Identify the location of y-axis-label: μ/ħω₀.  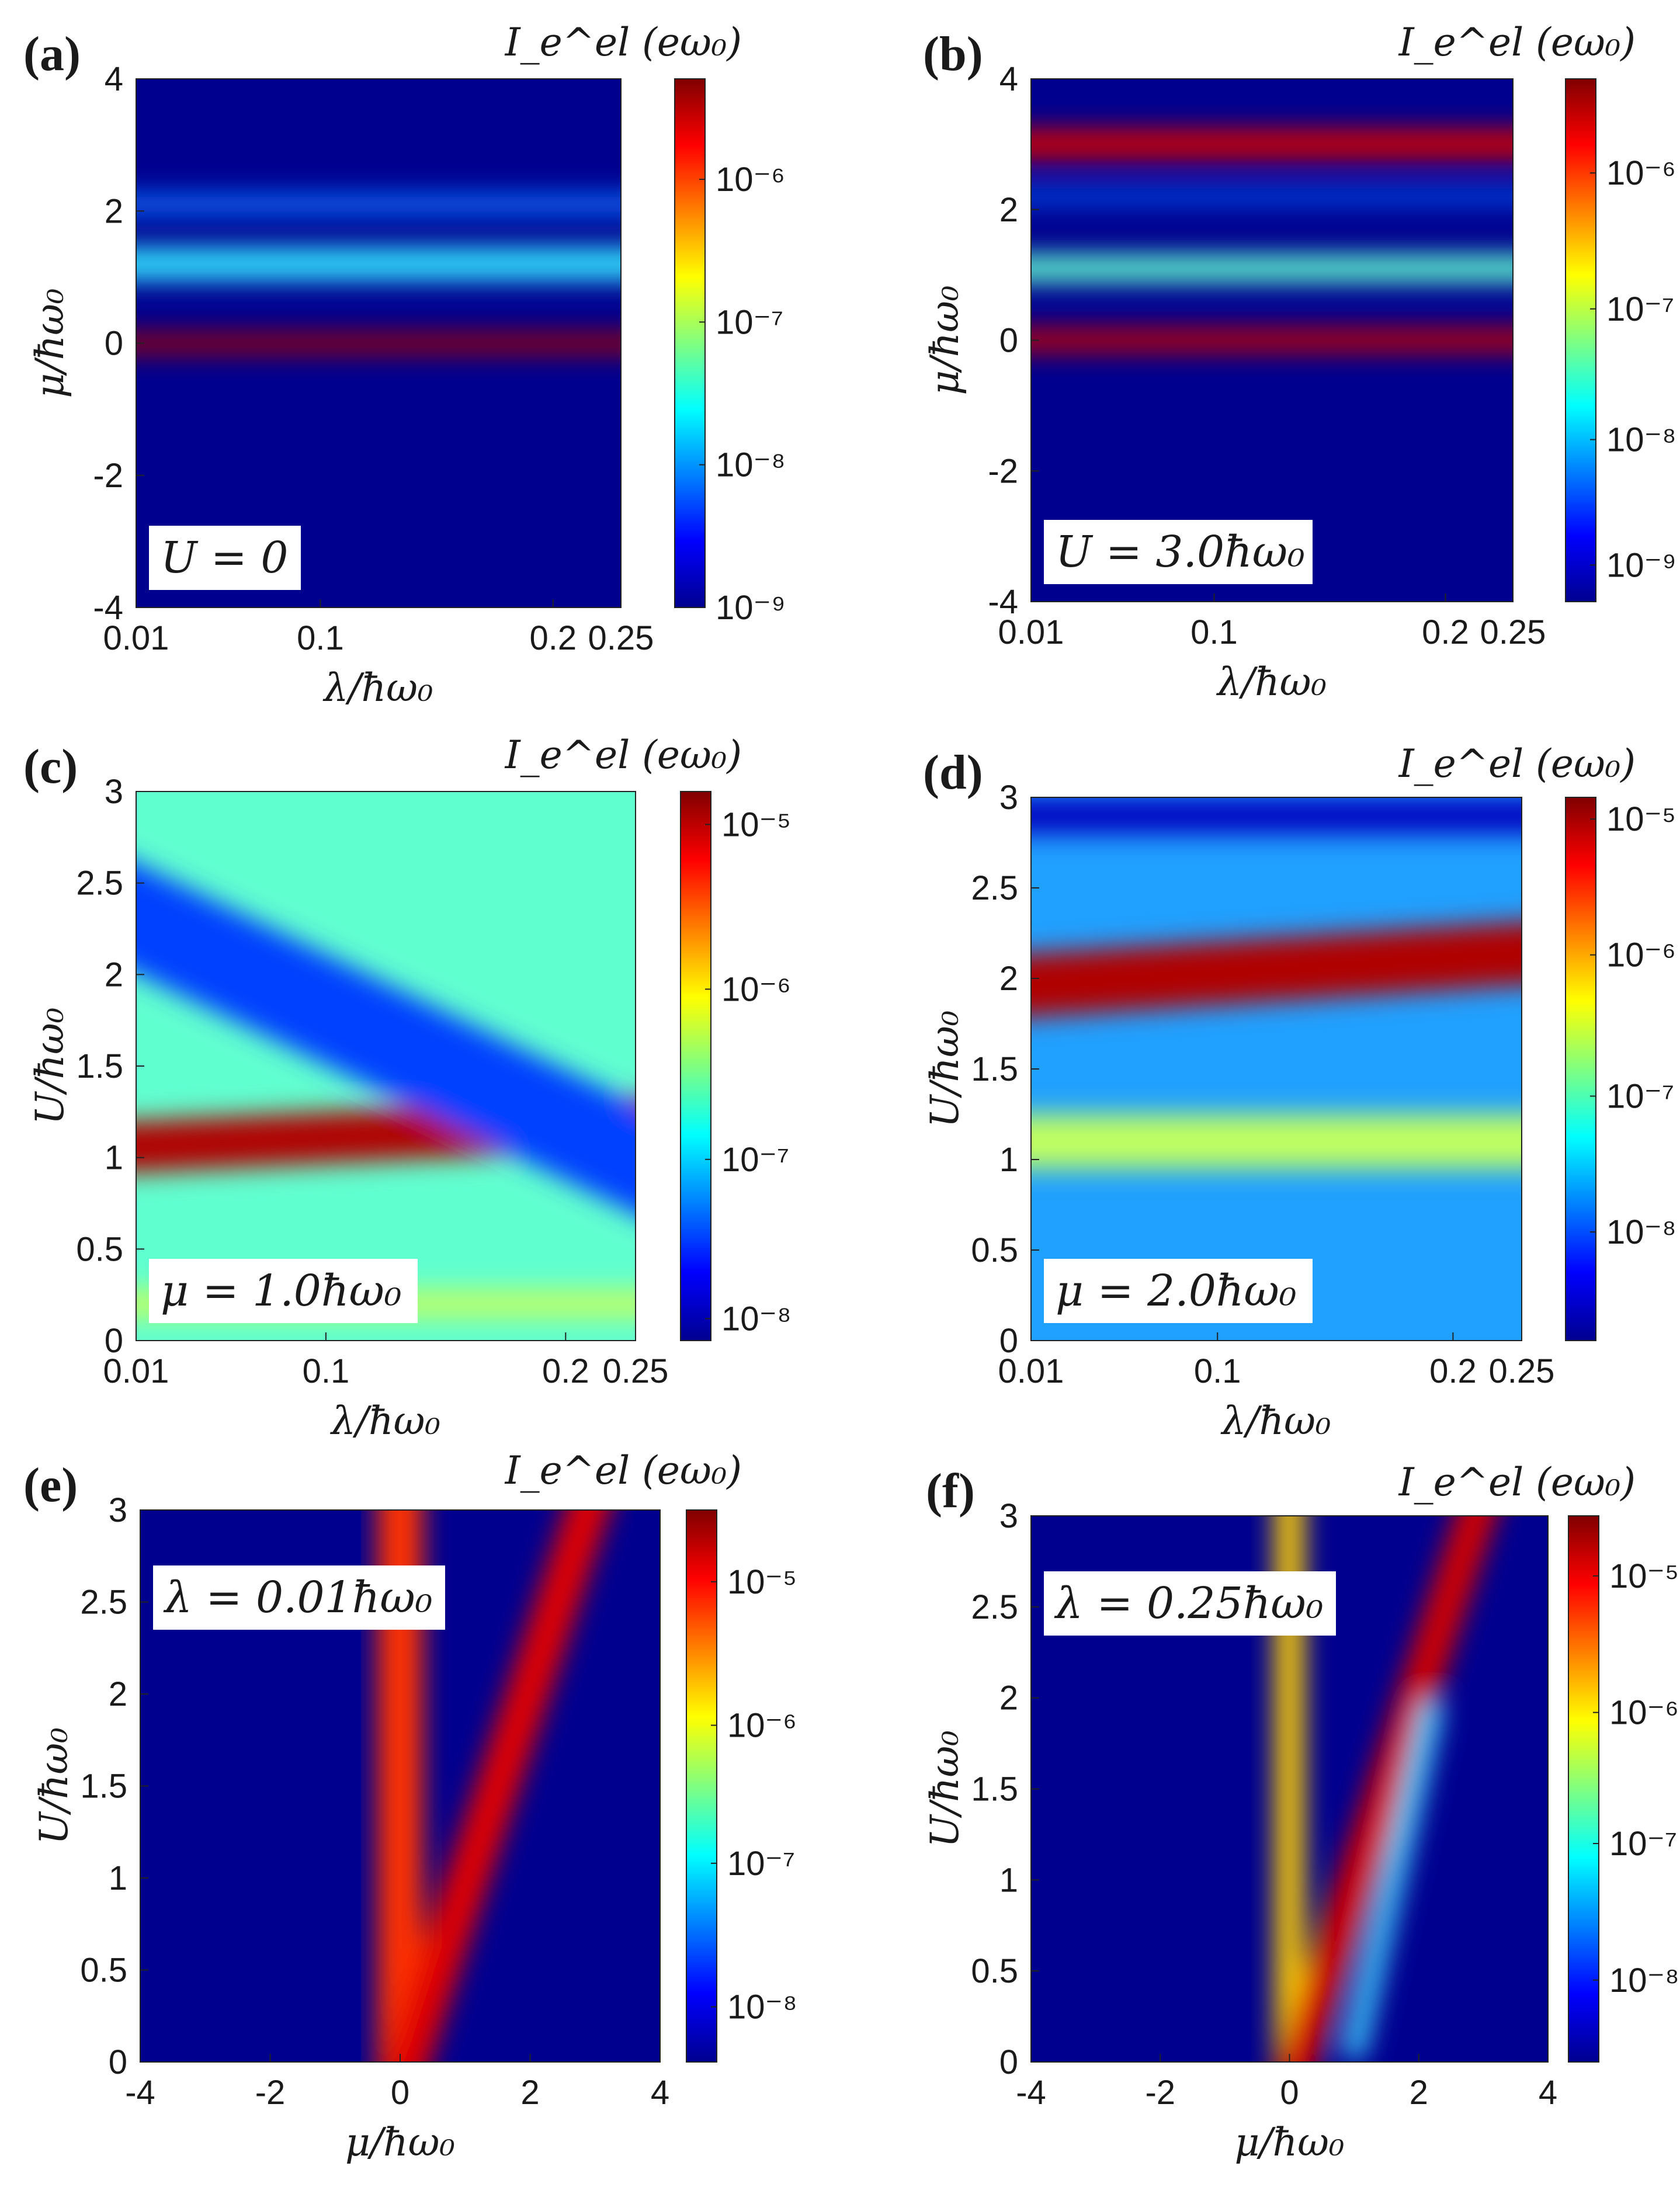
(49, 344).